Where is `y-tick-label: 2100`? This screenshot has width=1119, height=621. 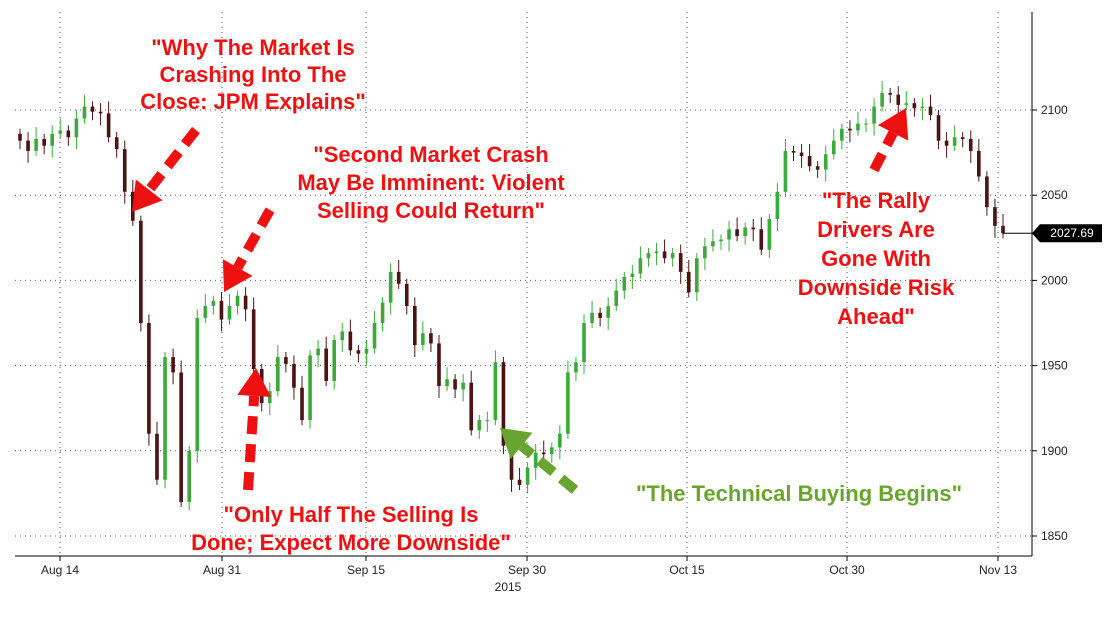
y-tick-label: 2100 is located at coordinates (1054, 110).